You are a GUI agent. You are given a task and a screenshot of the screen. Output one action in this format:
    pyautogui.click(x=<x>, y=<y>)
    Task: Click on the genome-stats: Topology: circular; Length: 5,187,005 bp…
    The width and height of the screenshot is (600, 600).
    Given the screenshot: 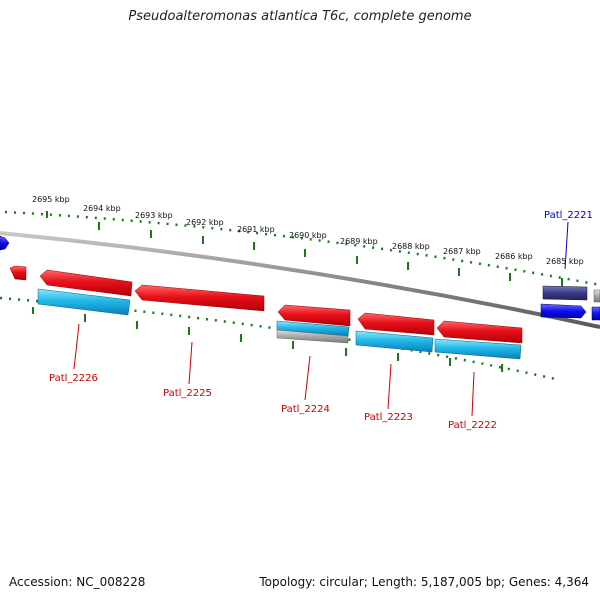 What is the action you would take?
    pyautogui.click(x=424, y=582)
    